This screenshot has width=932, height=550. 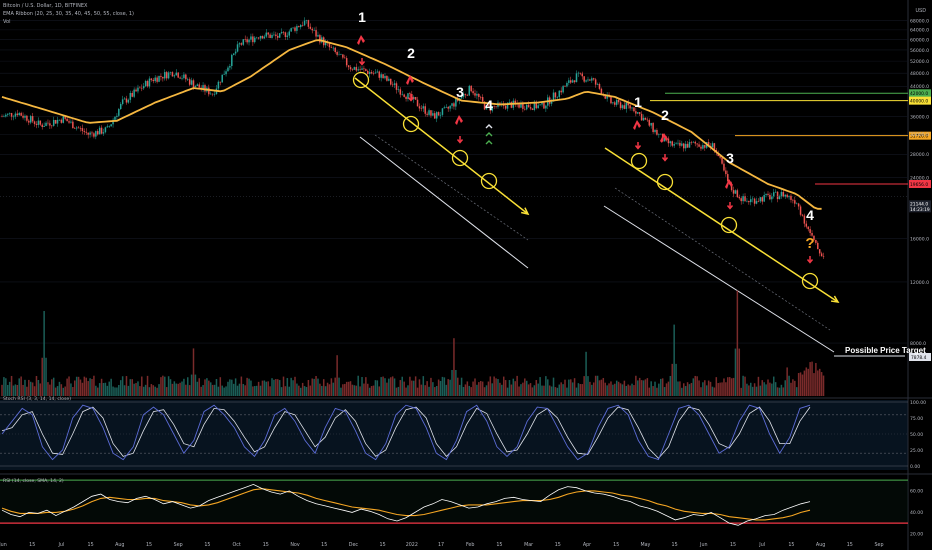 I want to click on price-tick-label: 16000.0, so click(x=919, y=239).